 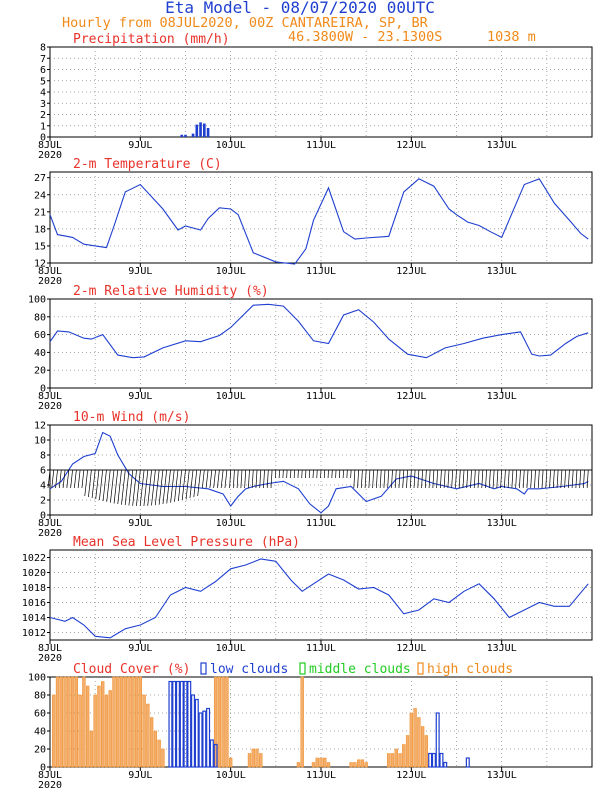 What do you see at coordinates (43, 516) in the screenshot?
I see `y-tick-label: 0` at bounding box center [43, 516].